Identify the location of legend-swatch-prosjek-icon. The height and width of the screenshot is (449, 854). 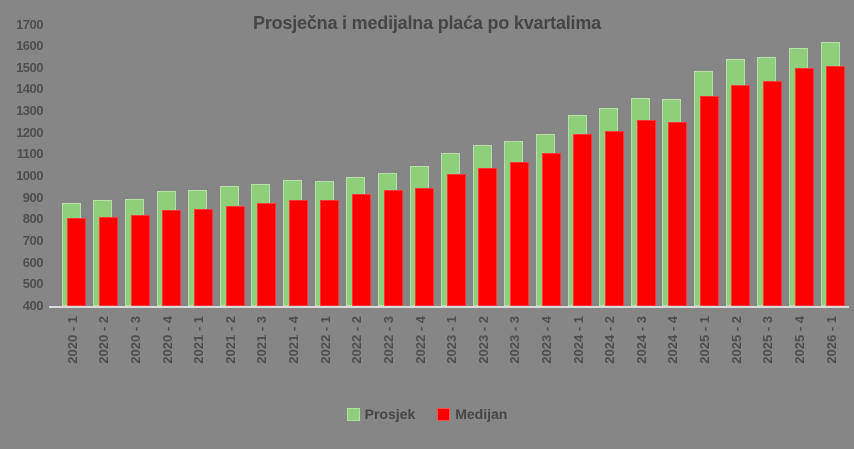
(353, 414).